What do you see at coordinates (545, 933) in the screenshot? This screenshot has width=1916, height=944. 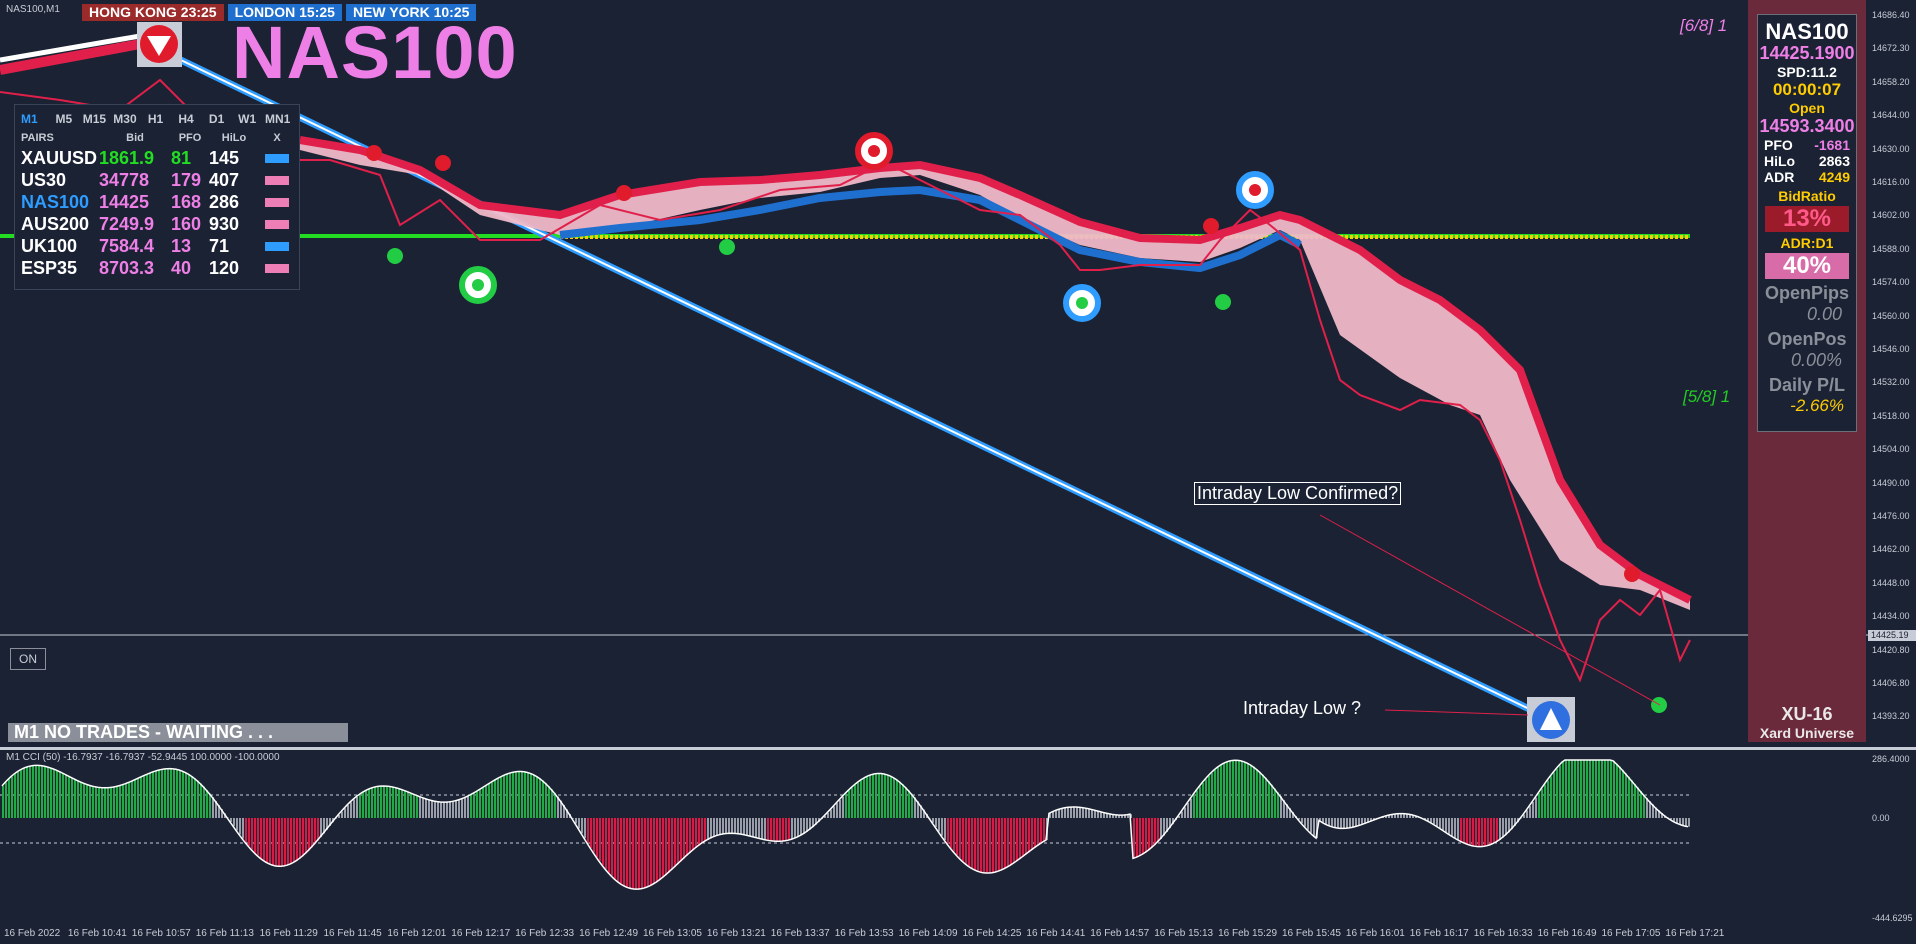 I see `time-tick: 16 Feb 12:33` at bounding box center [545, 933].